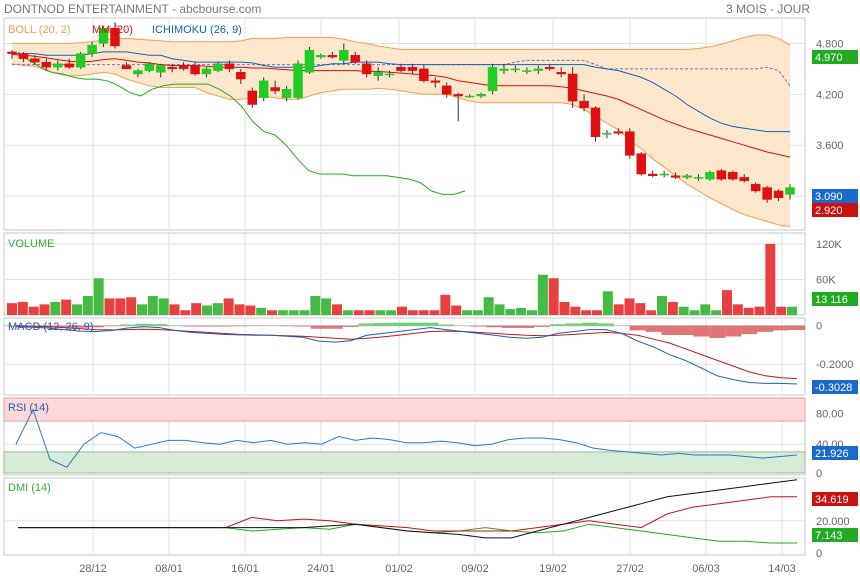 The image size is (860, 580). I want to click on rsi-title: RSI (14), so click(28, 408).